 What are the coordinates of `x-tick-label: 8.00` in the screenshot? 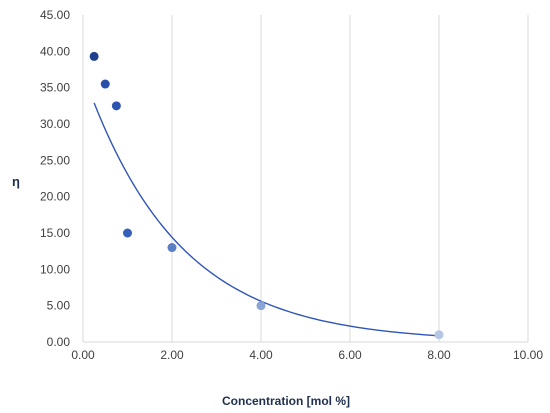 It's located at (439, 355).